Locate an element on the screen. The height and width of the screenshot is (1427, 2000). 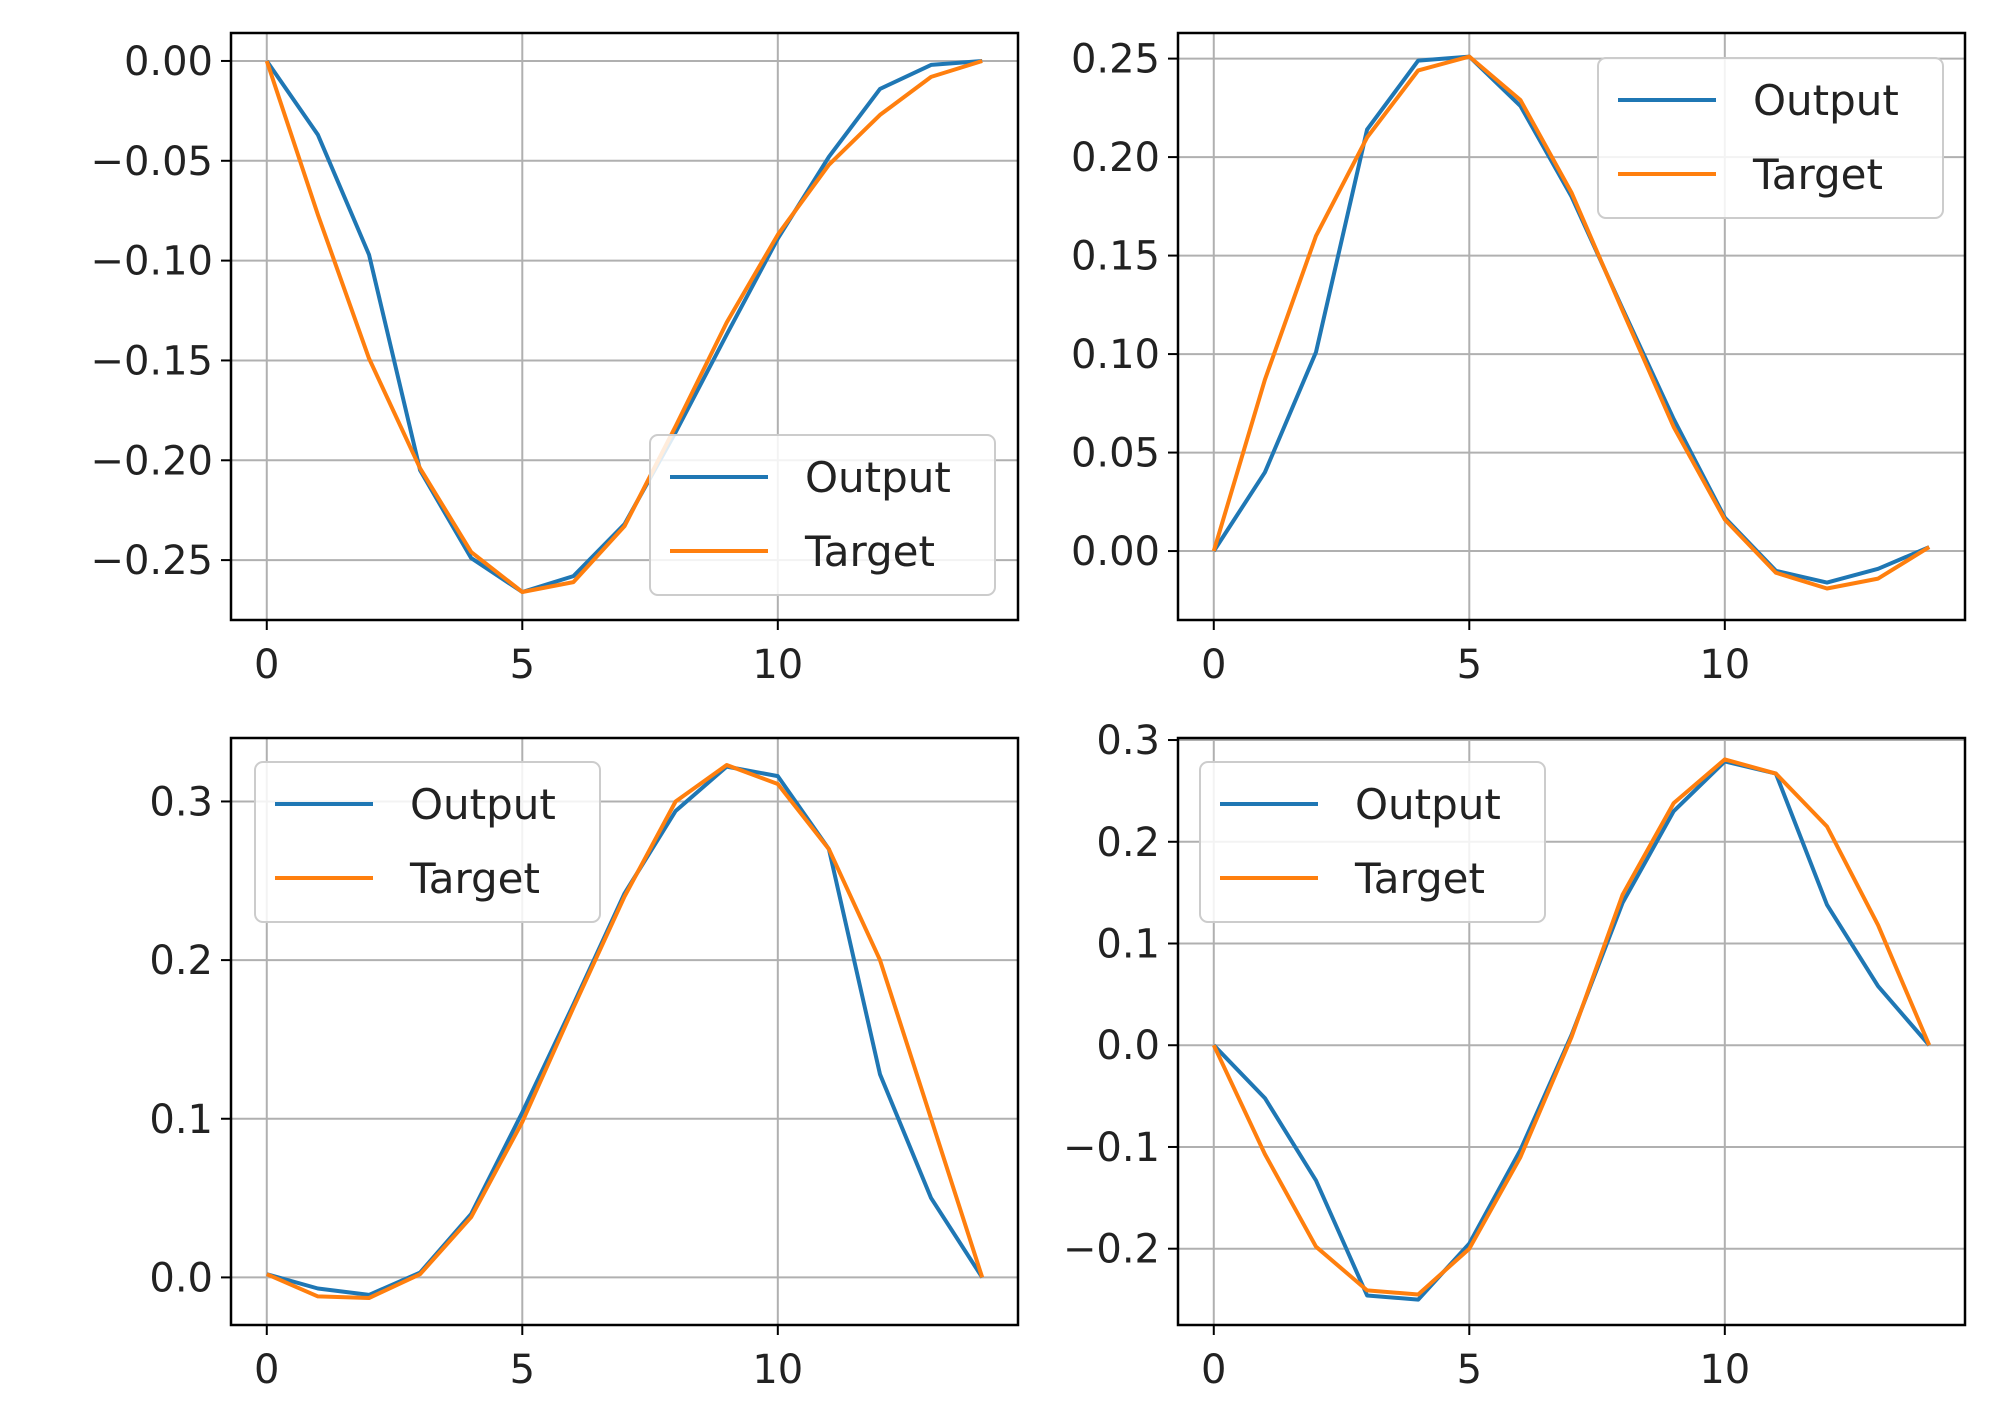
y-tick-label: 0.10 is located at coordinates (1115, 355).